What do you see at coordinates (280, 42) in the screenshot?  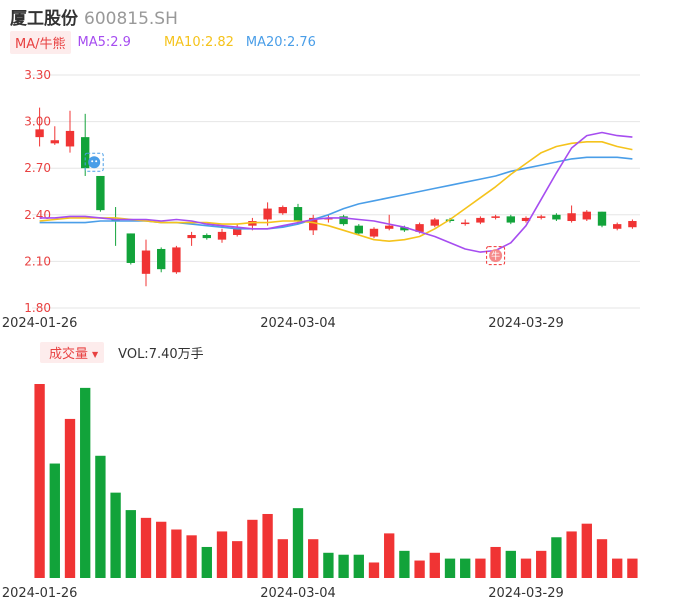 I see `ma20-legend: MA20:2.76` at bounding box center [280, 42].